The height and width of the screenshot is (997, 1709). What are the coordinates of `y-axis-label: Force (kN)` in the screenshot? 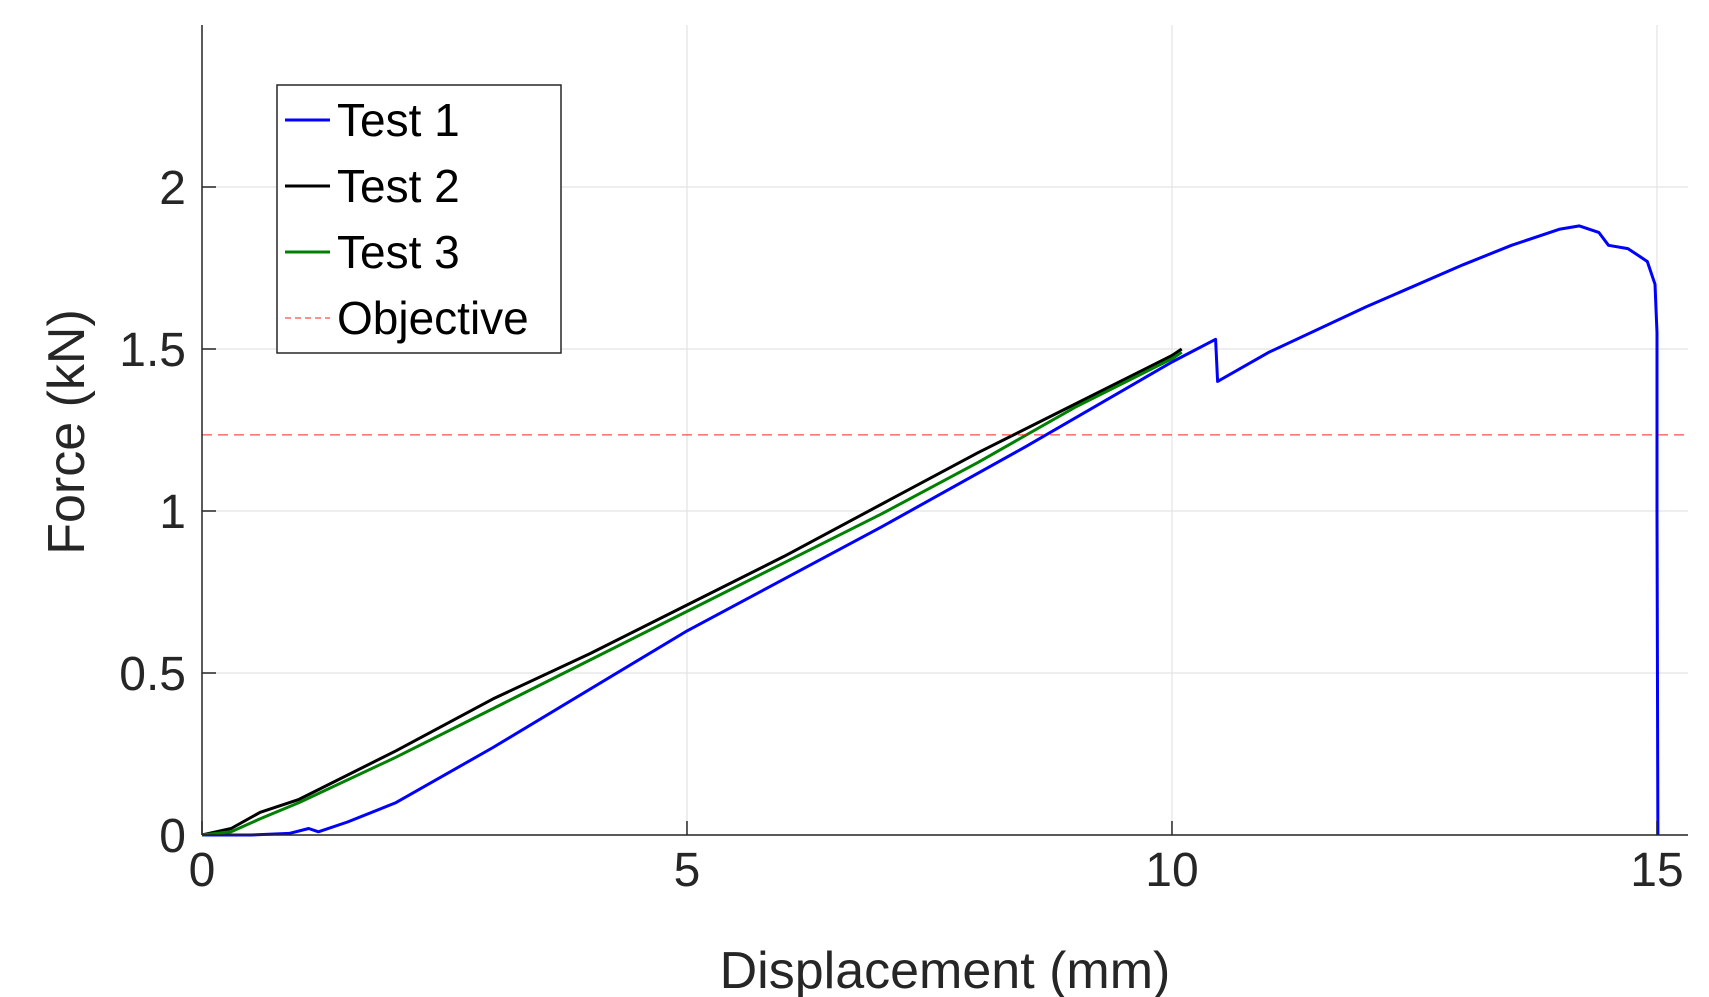 It's located at (67, 432).